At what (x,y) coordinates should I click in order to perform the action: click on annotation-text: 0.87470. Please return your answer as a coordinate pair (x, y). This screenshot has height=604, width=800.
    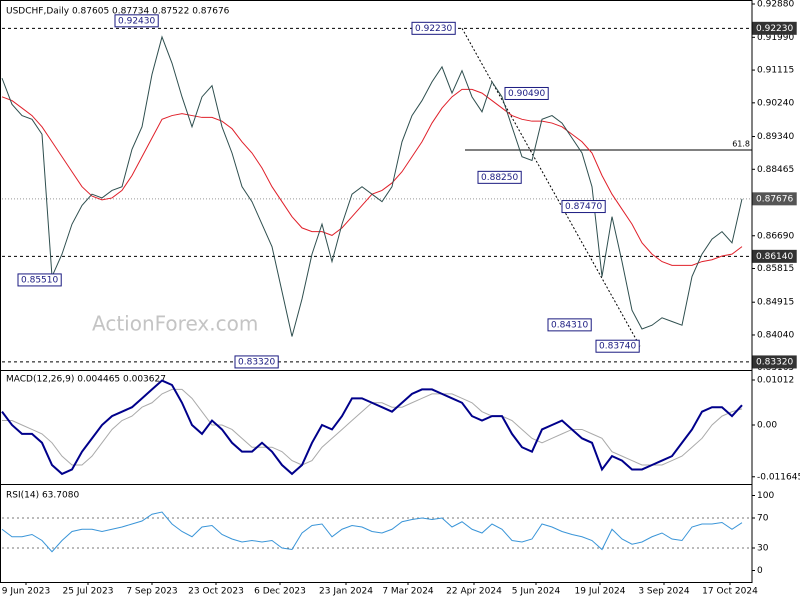
    Looking at the image, I should click on (583, 207).